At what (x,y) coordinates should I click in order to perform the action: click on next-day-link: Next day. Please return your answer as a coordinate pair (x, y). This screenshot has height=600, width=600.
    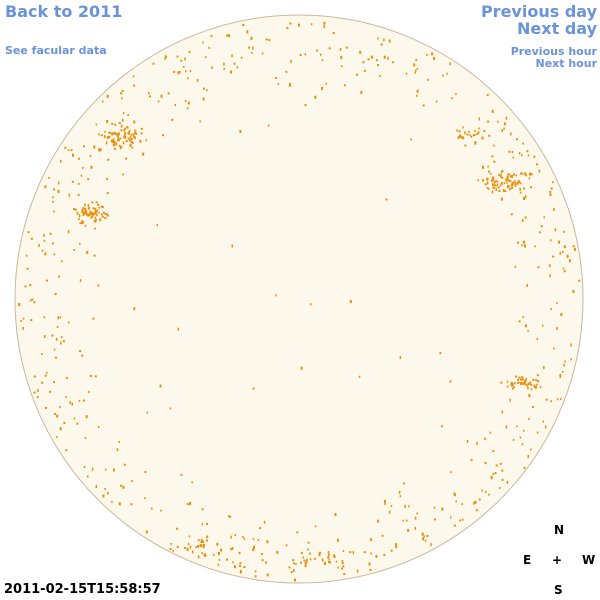
    Looking at the image, I should click on (557, 28).